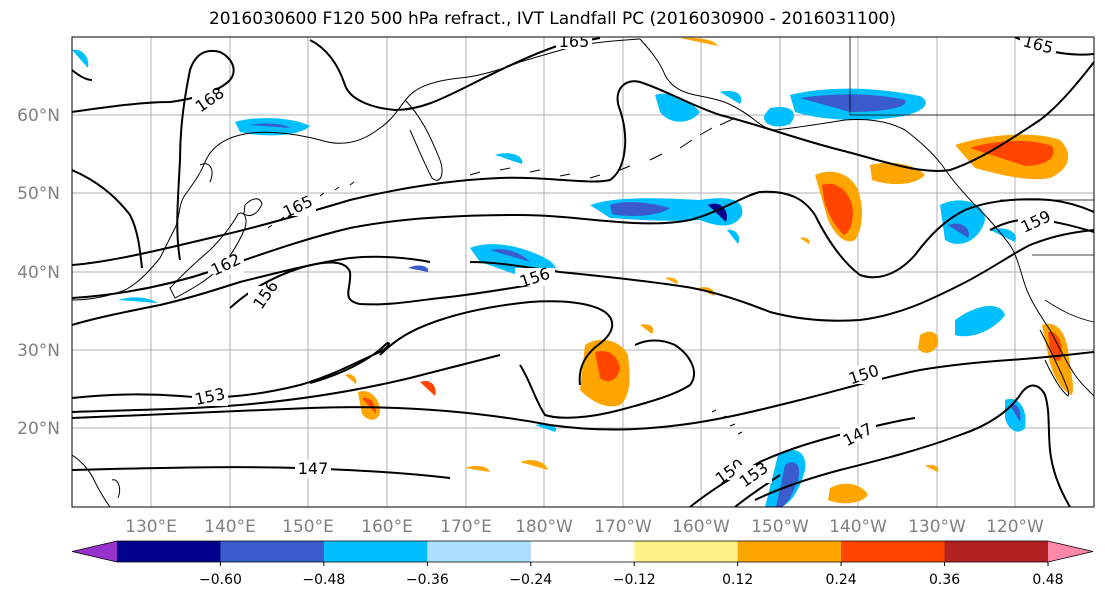 The height and width of the screenshot is (601, 1105). What do you see at coordinates (858, 527) in the screenshot?
I see `lon-label: 140°W` at bounding box center [858, 527].